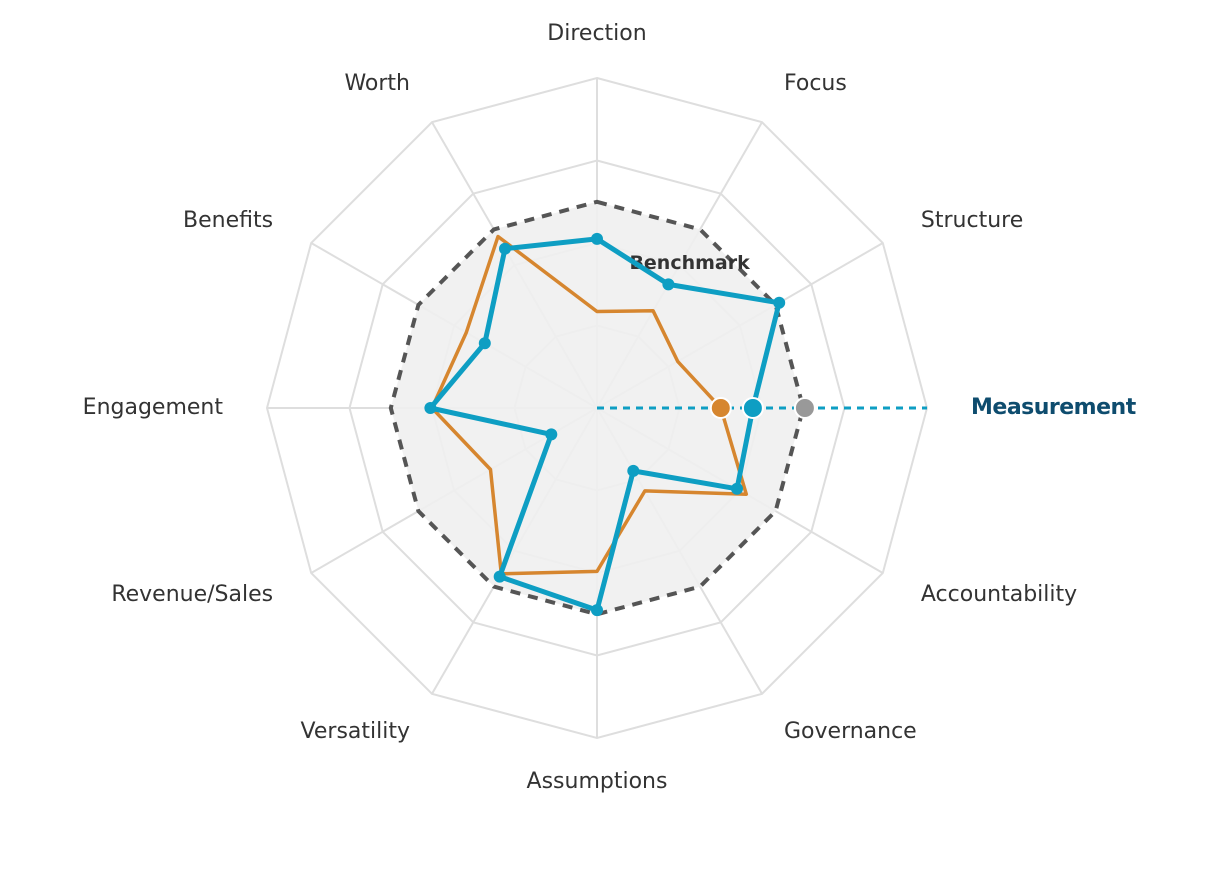 The height and width of the screenshot is (884, 1218). What do you see at coordinates (779, 302) in the screenshot?
I see `series-point-structure` at bounding box center [779, 302].